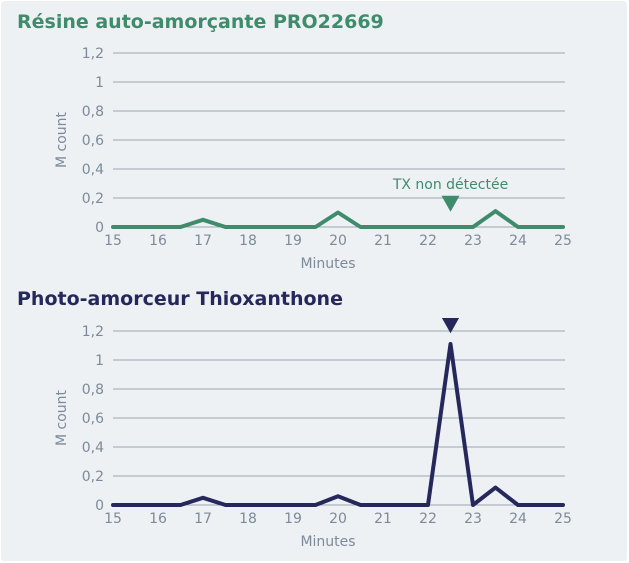  What do you see at coordinates (450, 185) in the screenshot?
I see `annotation-label: TX non détectée` at bounding box center [450, 185].